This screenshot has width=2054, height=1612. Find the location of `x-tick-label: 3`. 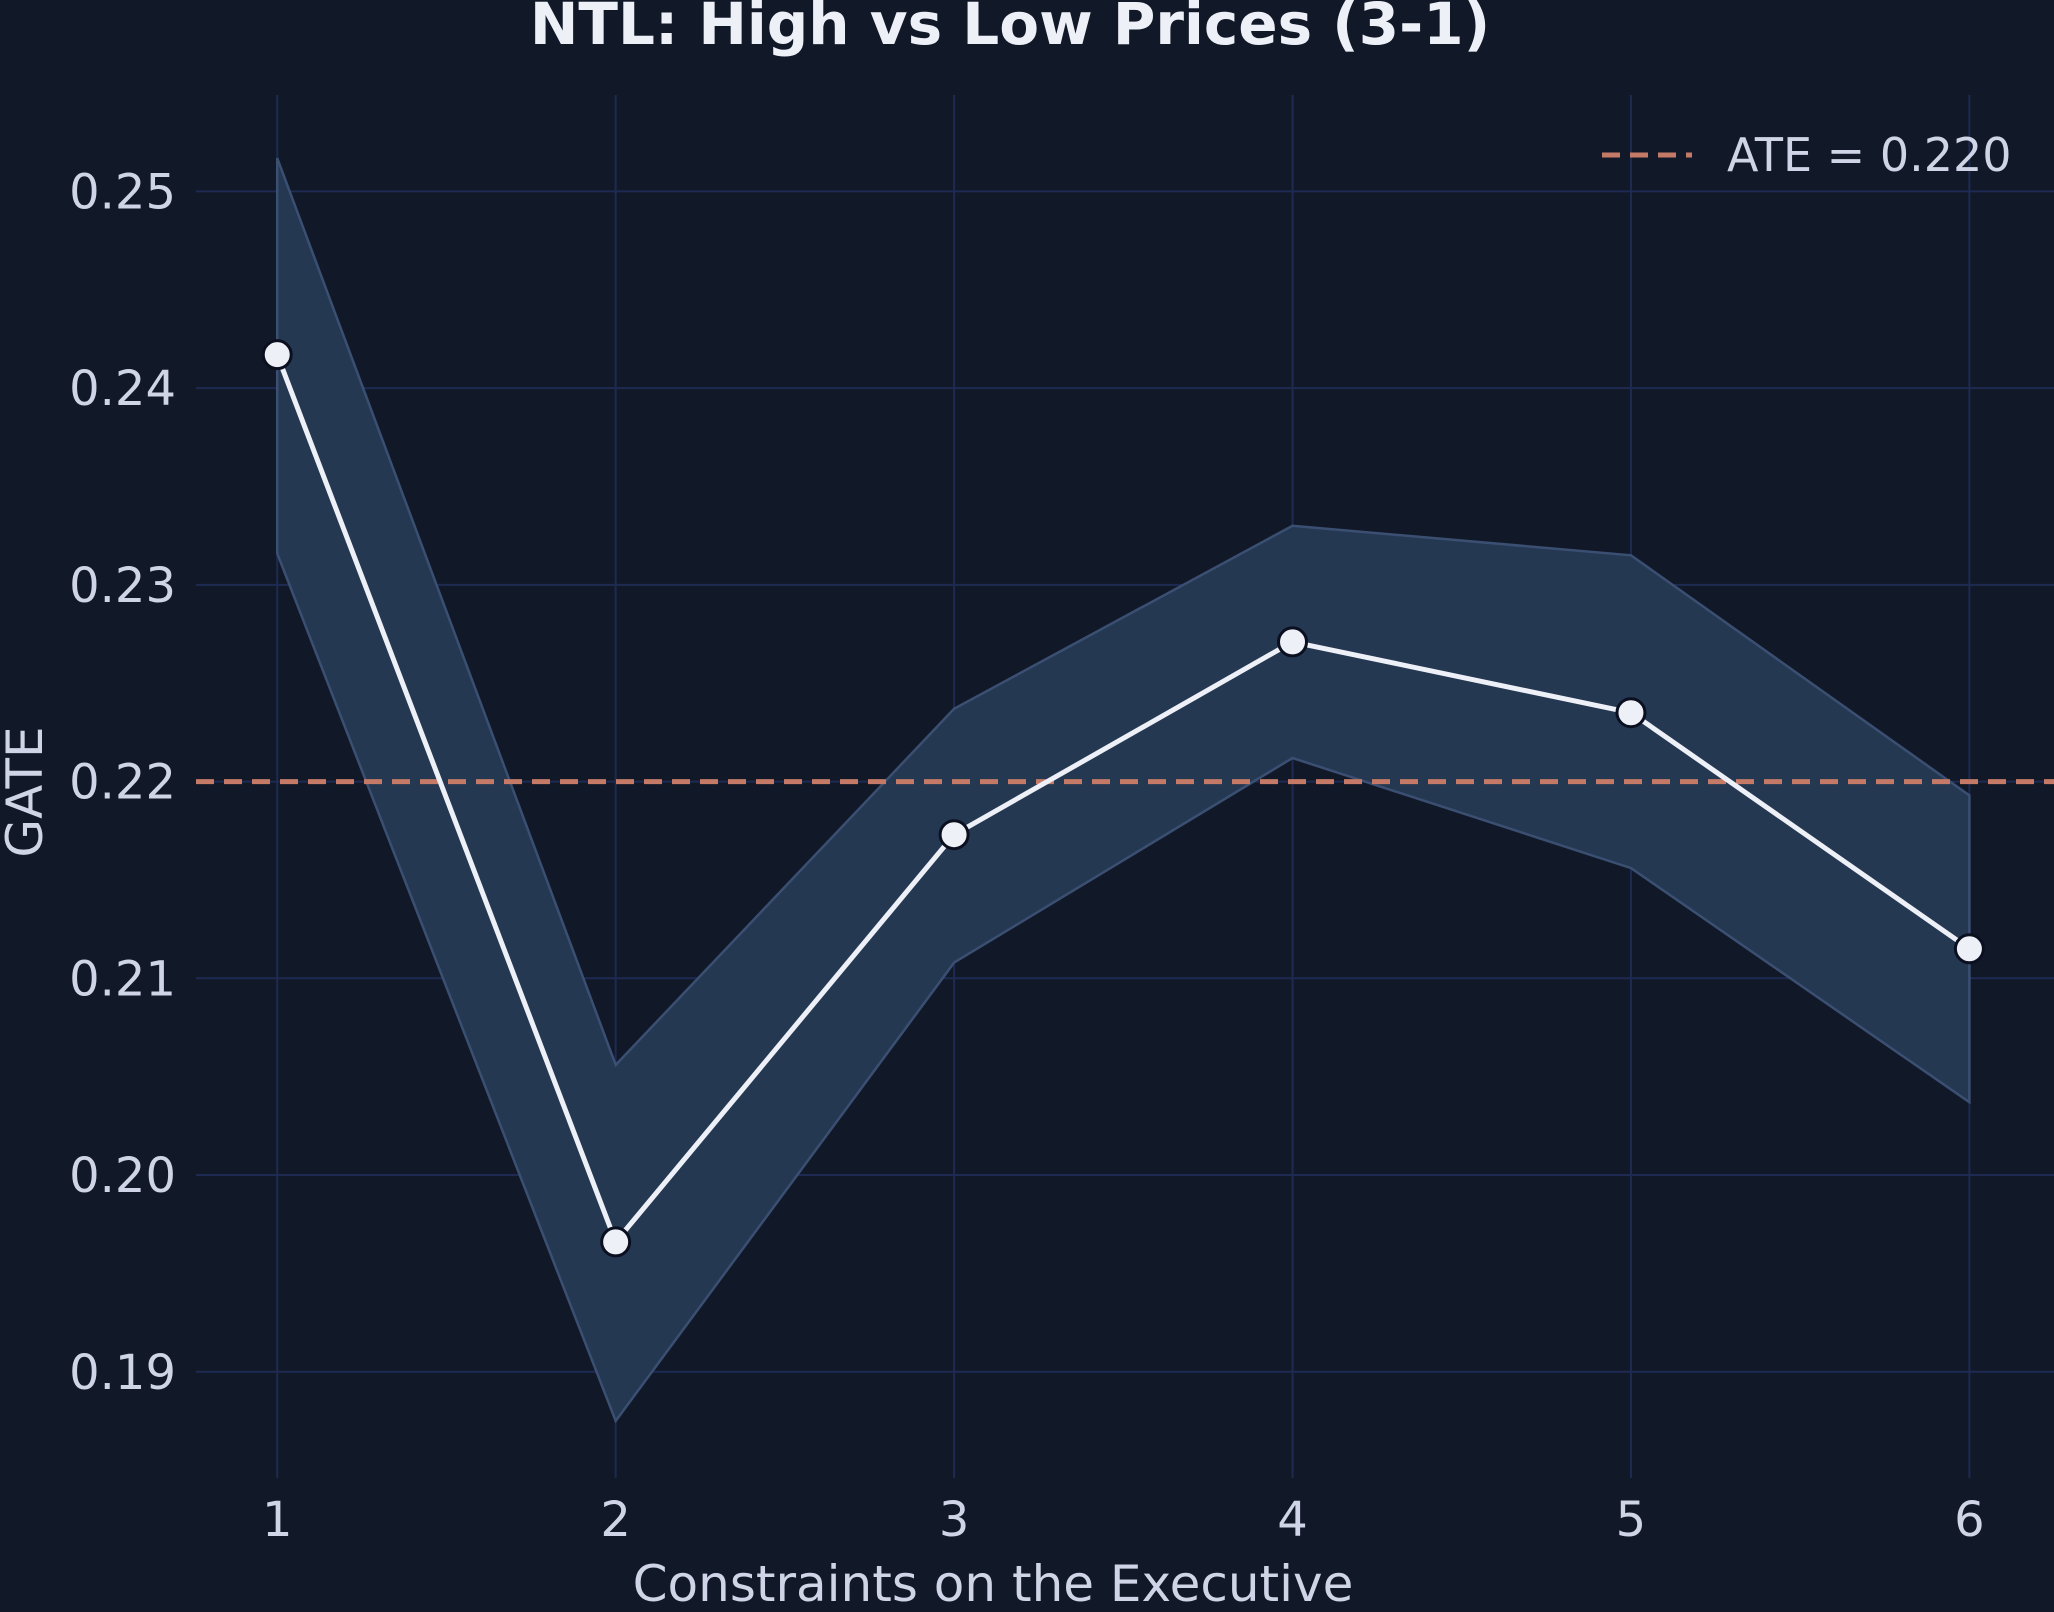

x-tick-label: 3 is located at coordinates (954, 1520).